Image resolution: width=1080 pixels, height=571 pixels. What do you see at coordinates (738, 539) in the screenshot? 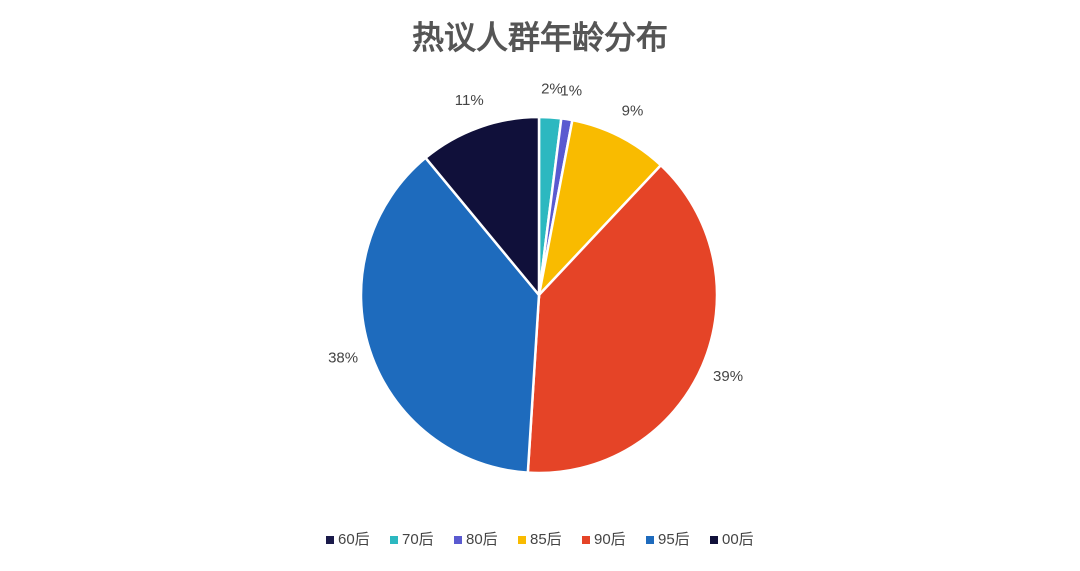
I see `legend-label: 00后` at bounding box center [738, 539].